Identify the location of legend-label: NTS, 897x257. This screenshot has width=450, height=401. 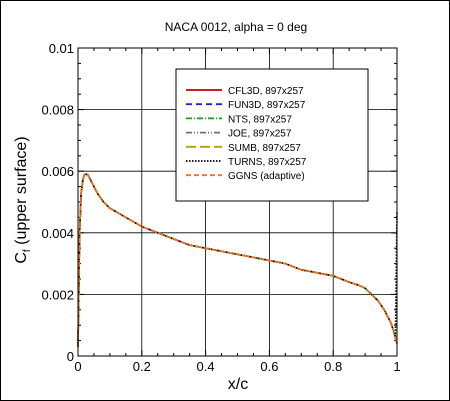
(260, 119).